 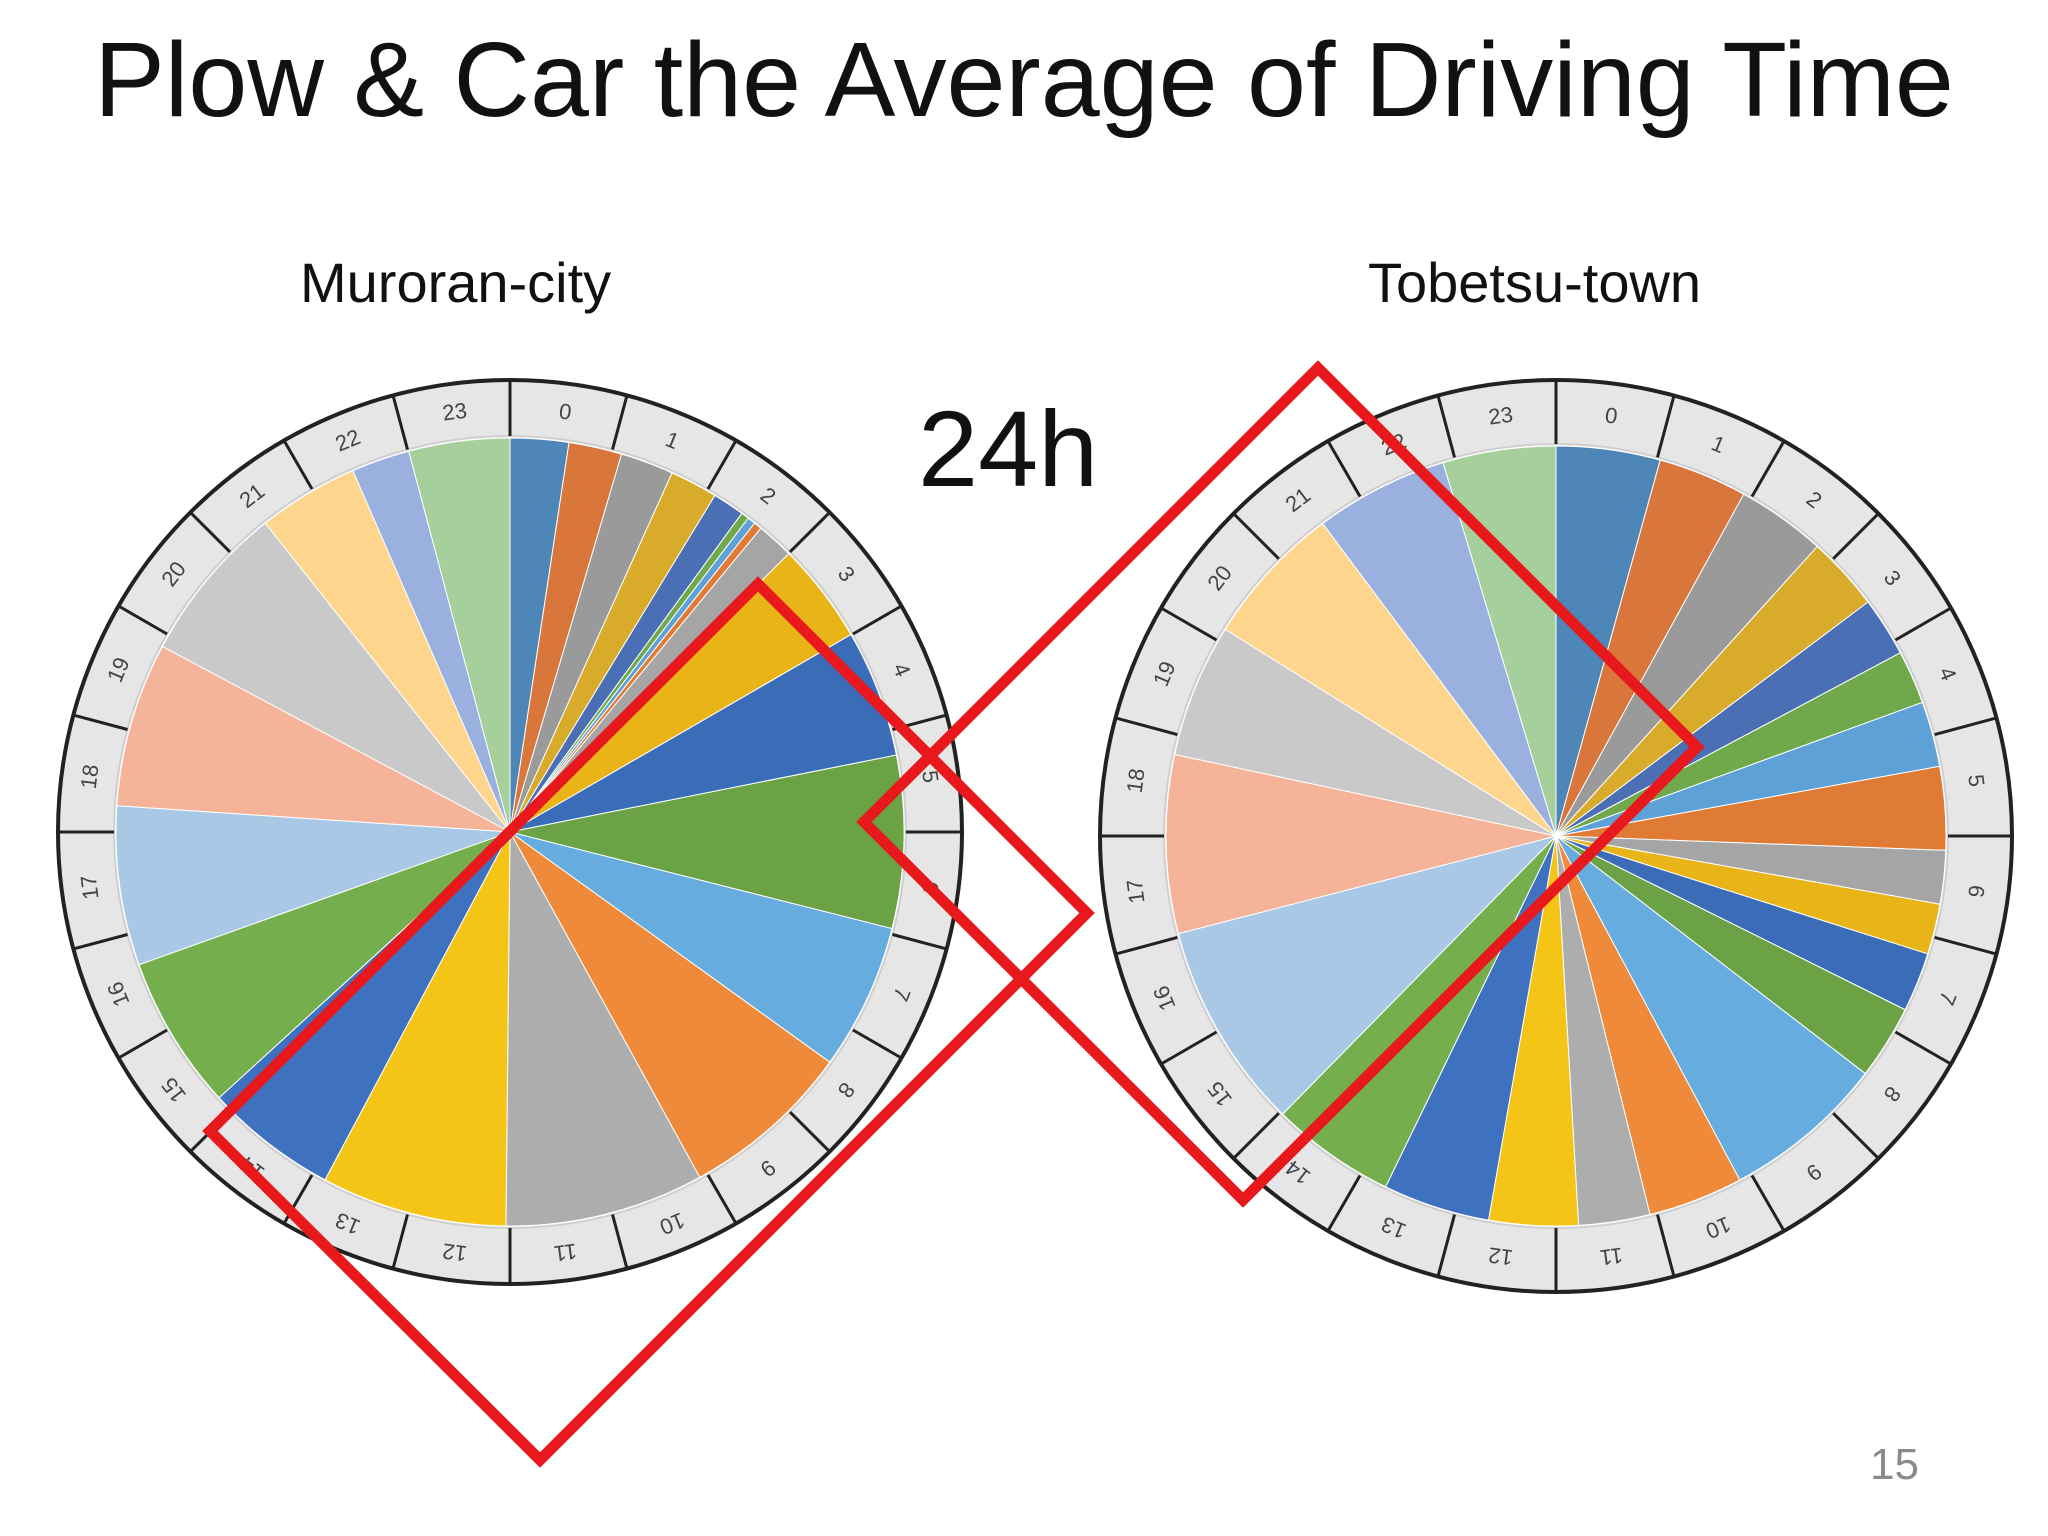 What do you see at coordinates (1976, 891) in the screenshot?
I see `hour-label-6: 6` at bounding box center [1976, 891].